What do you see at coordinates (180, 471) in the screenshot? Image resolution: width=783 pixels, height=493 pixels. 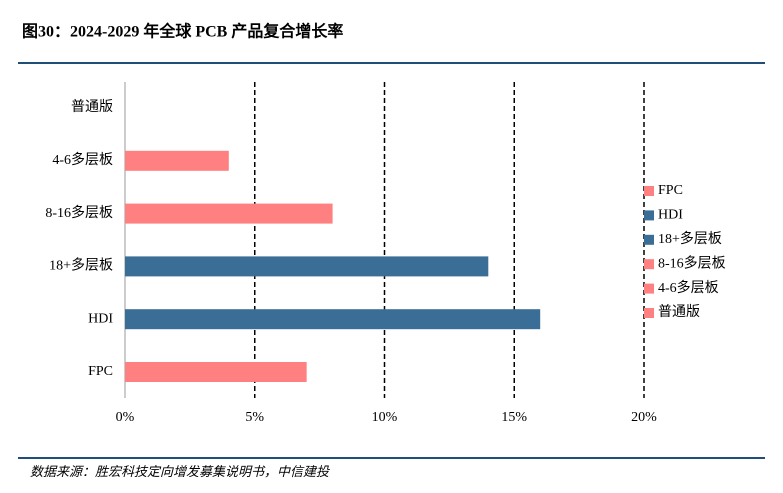 I see `source-note: 数据来源：胜宏科技定向增发募集说明书，中信建投` at bounding box center [180, 471].